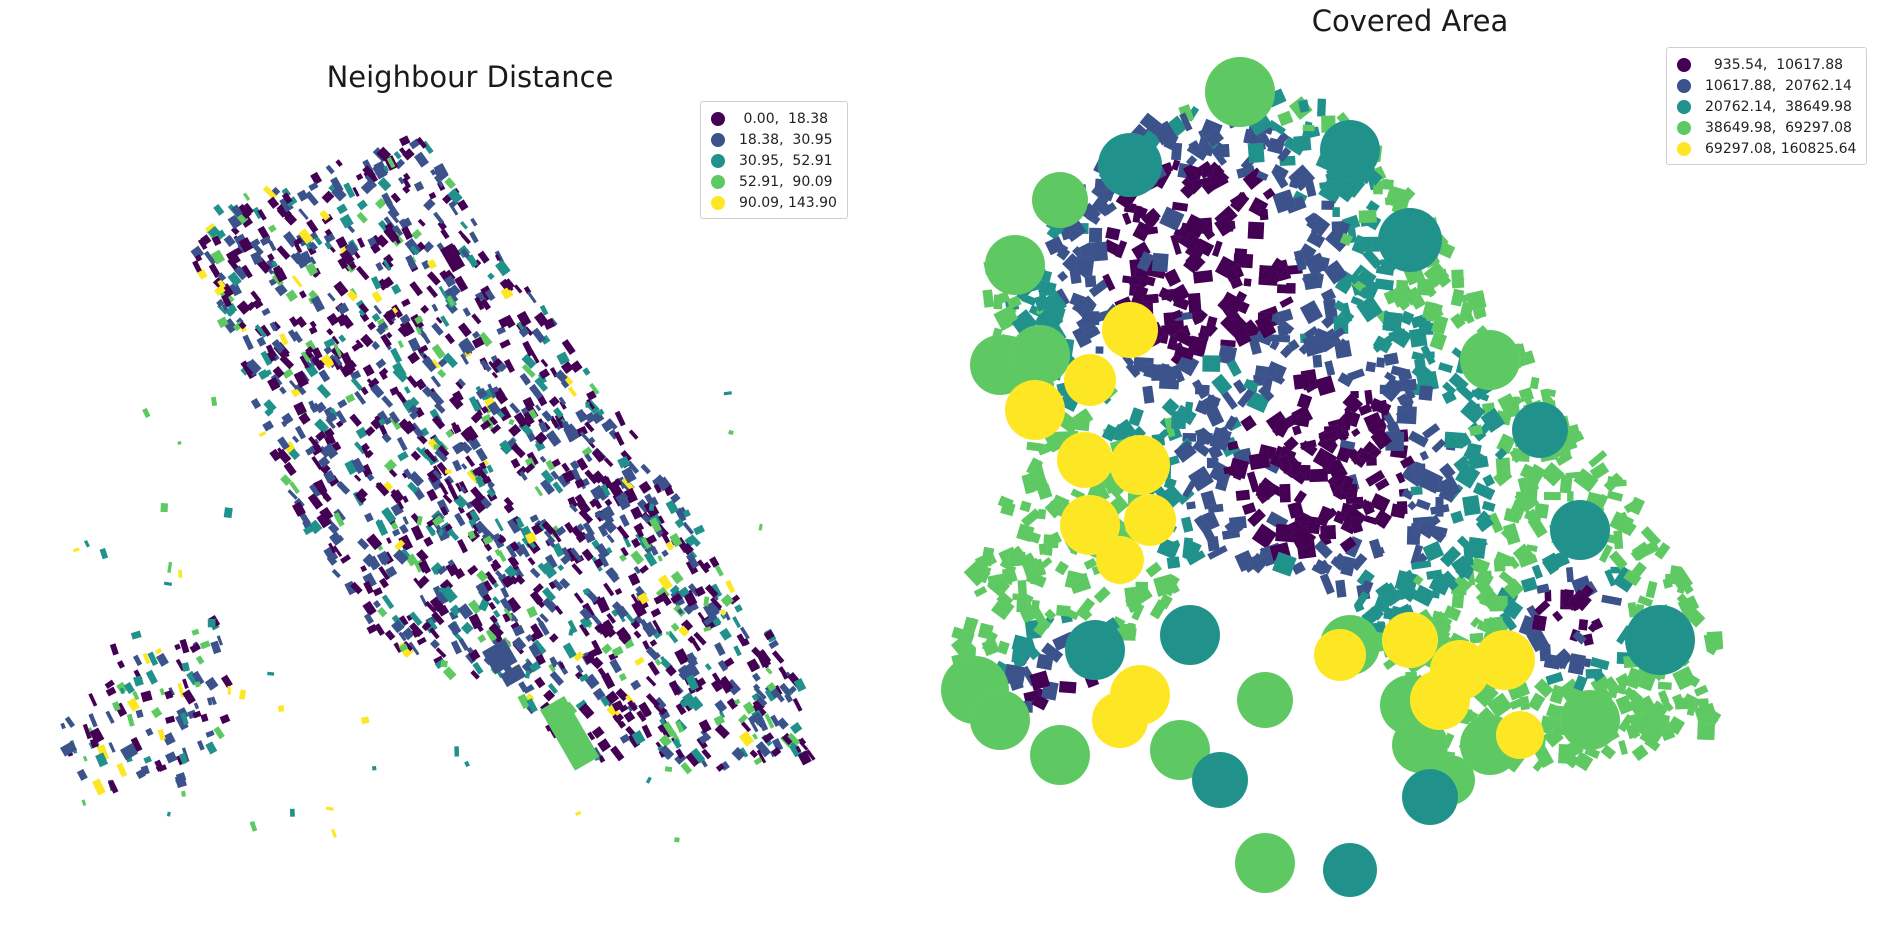 The height and width of the screenshot is (945, 1880). Describe the element at coordinates (1410, 21) in the screenshot. I see `map-title: Covered Area` at that location.